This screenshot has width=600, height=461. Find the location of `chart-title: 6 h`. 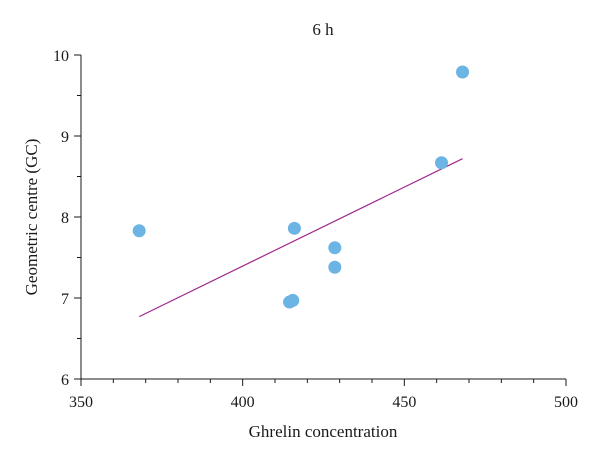

chart-title: 6 h is located at coordinates (323, 29).